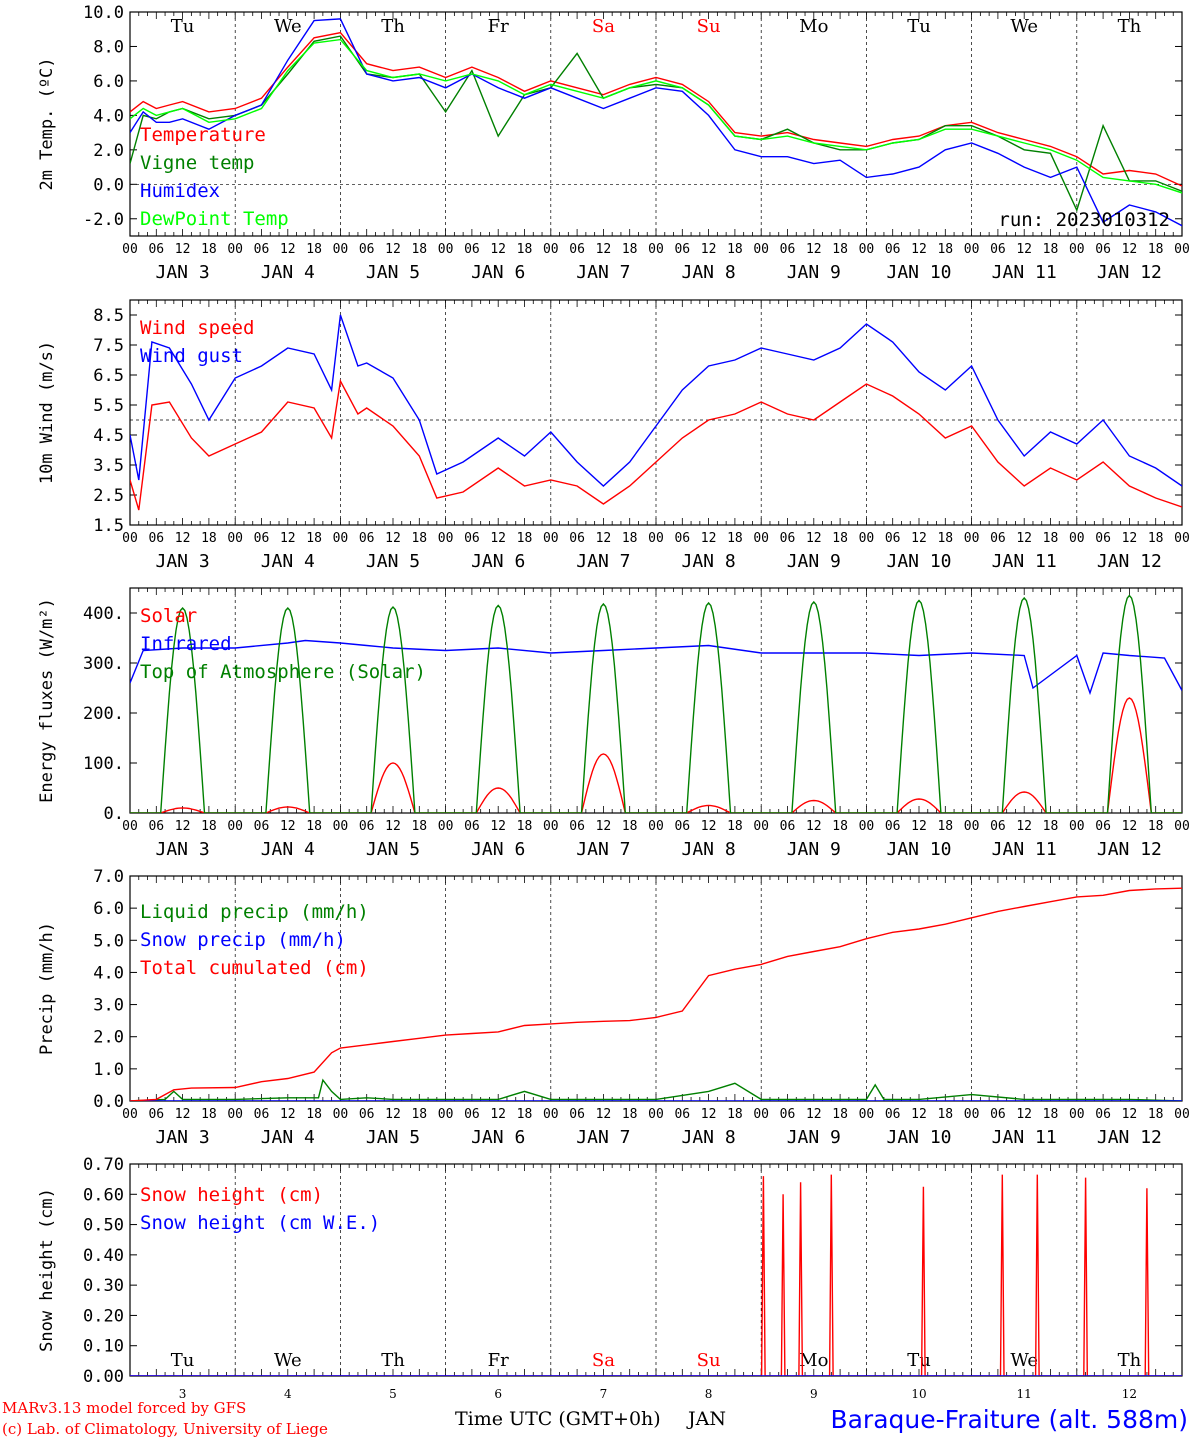 The height and width of the screenshot is (1440, 1194). I want to click on day-number-label: 6, so click(498, 1394).